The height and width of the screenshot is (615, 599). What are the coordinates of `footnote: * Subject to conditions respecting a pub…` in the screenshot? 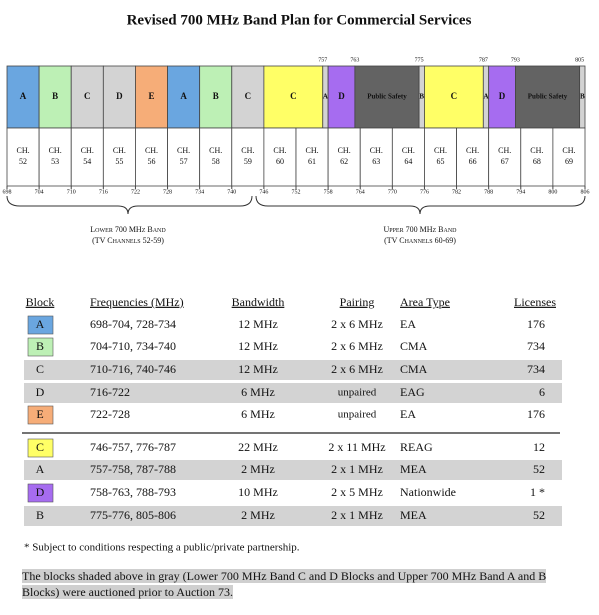 It's located at (162, 548).